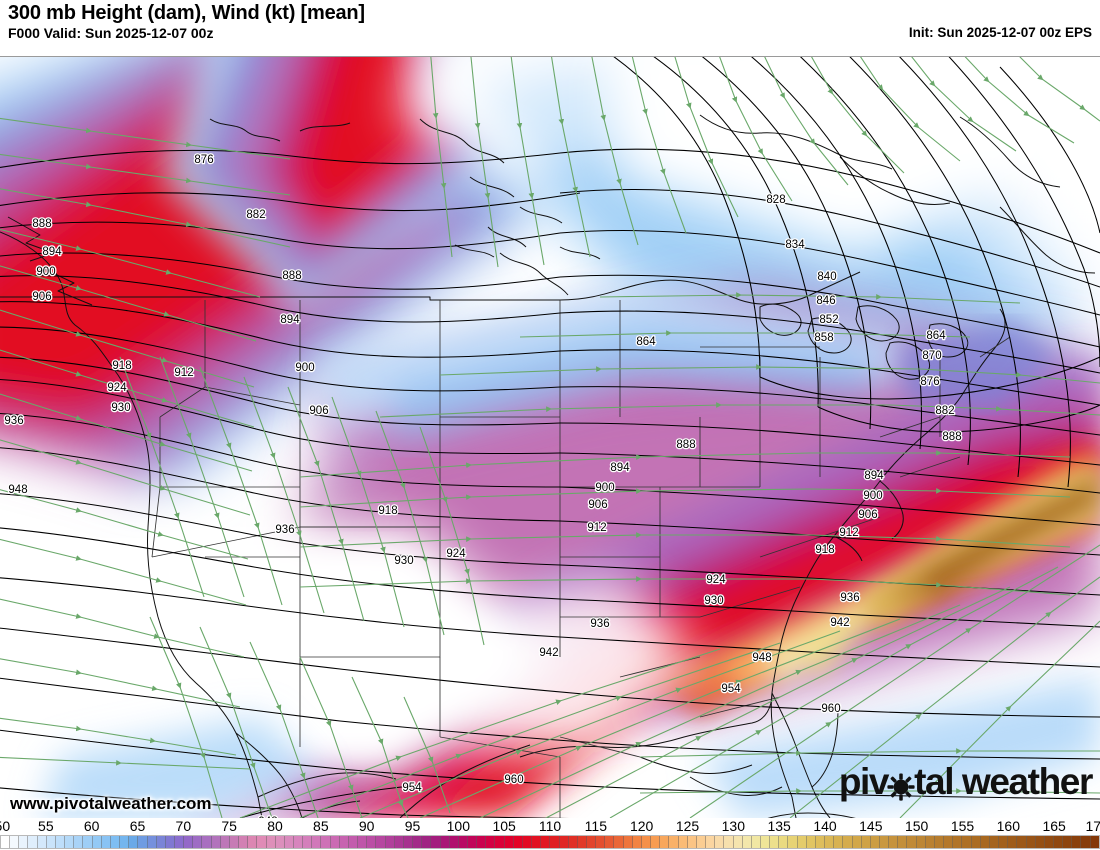  What do you see at coordinates (825, 826) in the screenshot?
I see `colorbar-tick: 140` at bounding box center [825, 826].